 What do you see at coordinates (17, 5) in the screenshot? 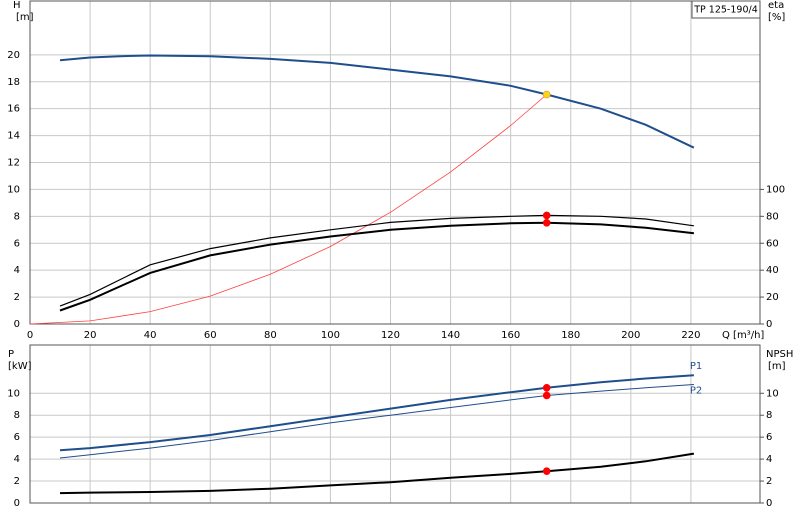
I see `y-axis-label: H` at bounding box center [17, 5].